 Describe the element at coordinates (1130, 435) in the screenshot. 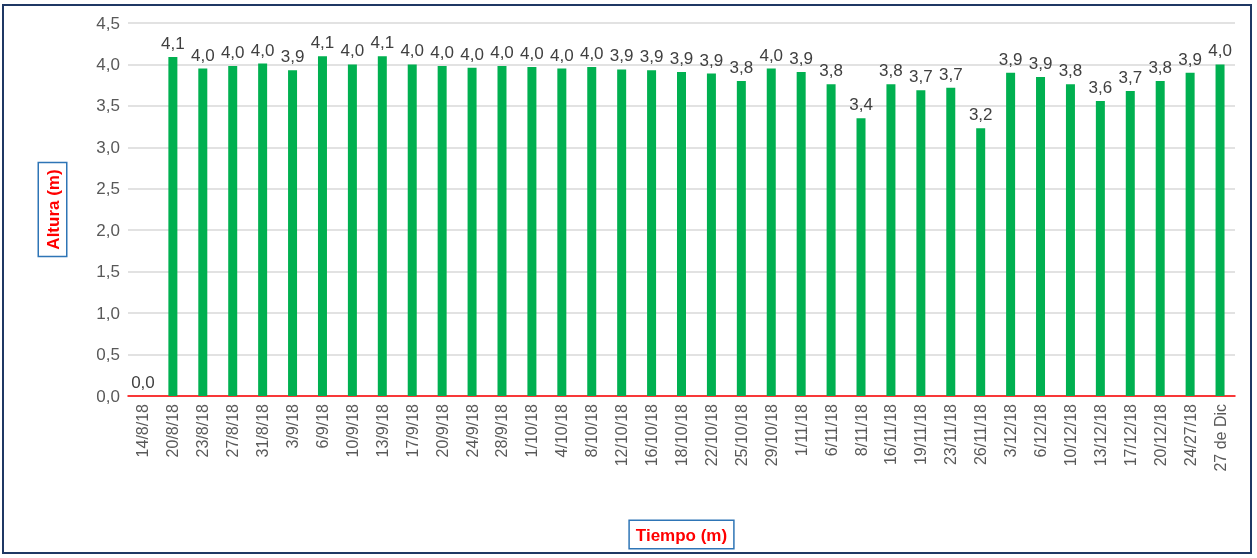

I see `x-tick-label: 17/12/18` at that location.